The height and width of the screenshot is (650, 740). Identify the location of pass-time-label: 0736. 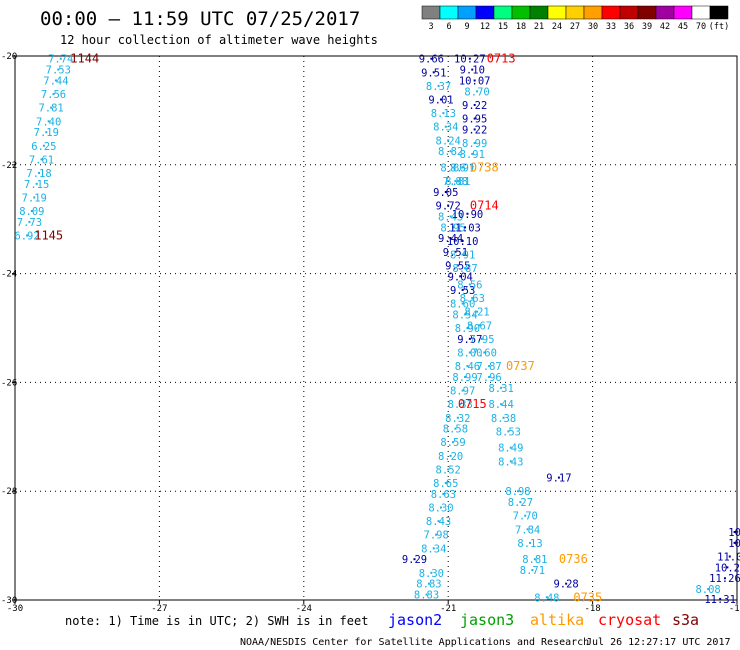
(573, 559).